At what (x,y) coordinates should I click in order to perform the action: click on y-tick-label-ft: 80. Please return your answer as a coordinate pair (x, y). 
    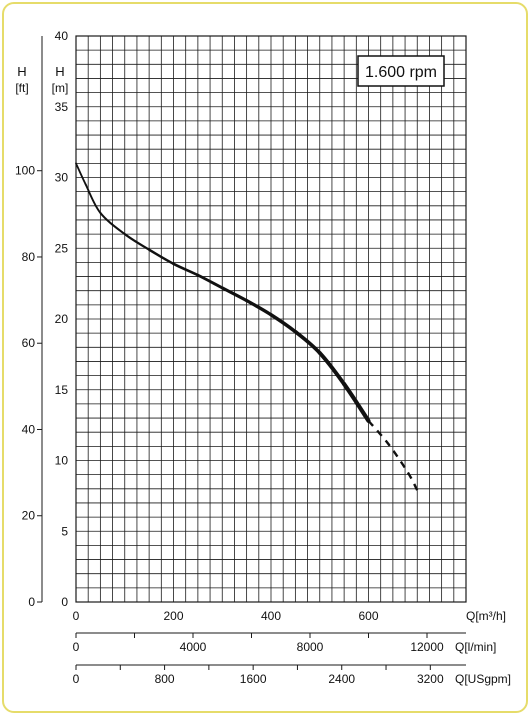
    Looking at the image, I should click on (29, 257).